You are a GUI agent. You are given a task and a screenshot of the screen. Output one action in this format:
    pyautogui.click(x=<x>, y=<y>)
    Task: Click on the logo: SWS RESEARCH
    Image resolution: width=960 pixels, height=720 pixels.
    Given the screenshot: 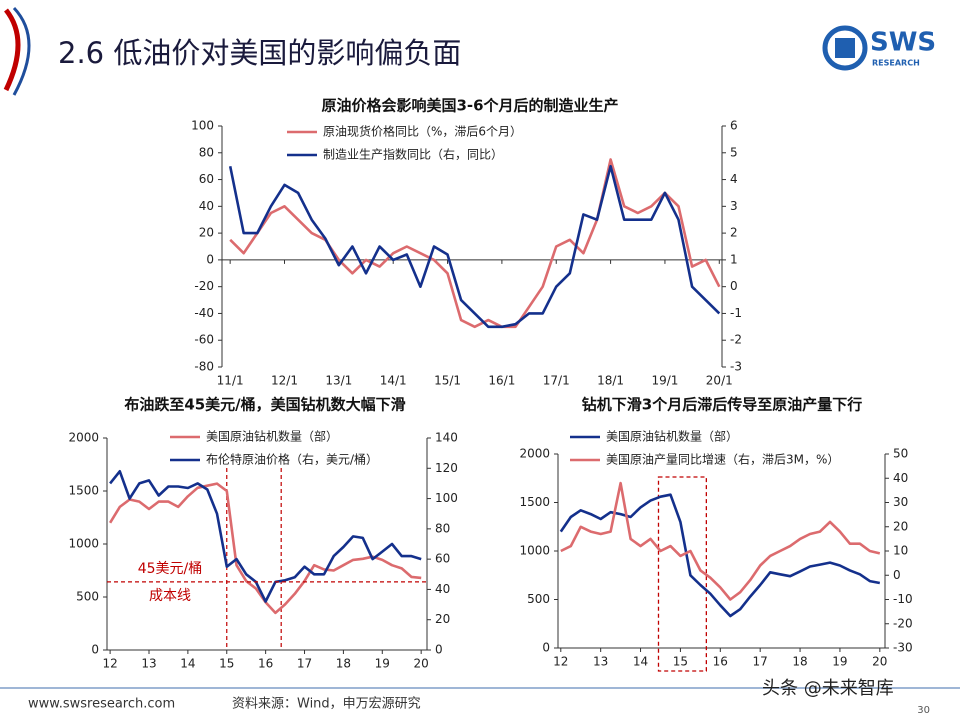 What is the action you would take?
    pyautogui.click(x=879, y=48)
    